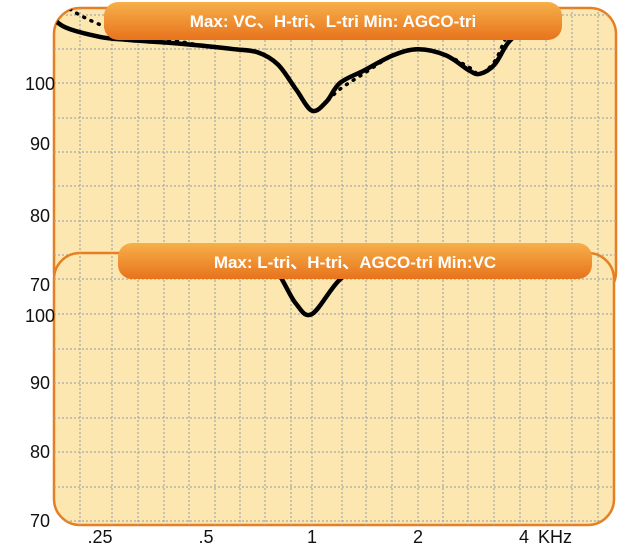 This screenshot has height=547, width=623. I want to click on top-y-tick-labels: 70 80 90 100, so click(40, 184).